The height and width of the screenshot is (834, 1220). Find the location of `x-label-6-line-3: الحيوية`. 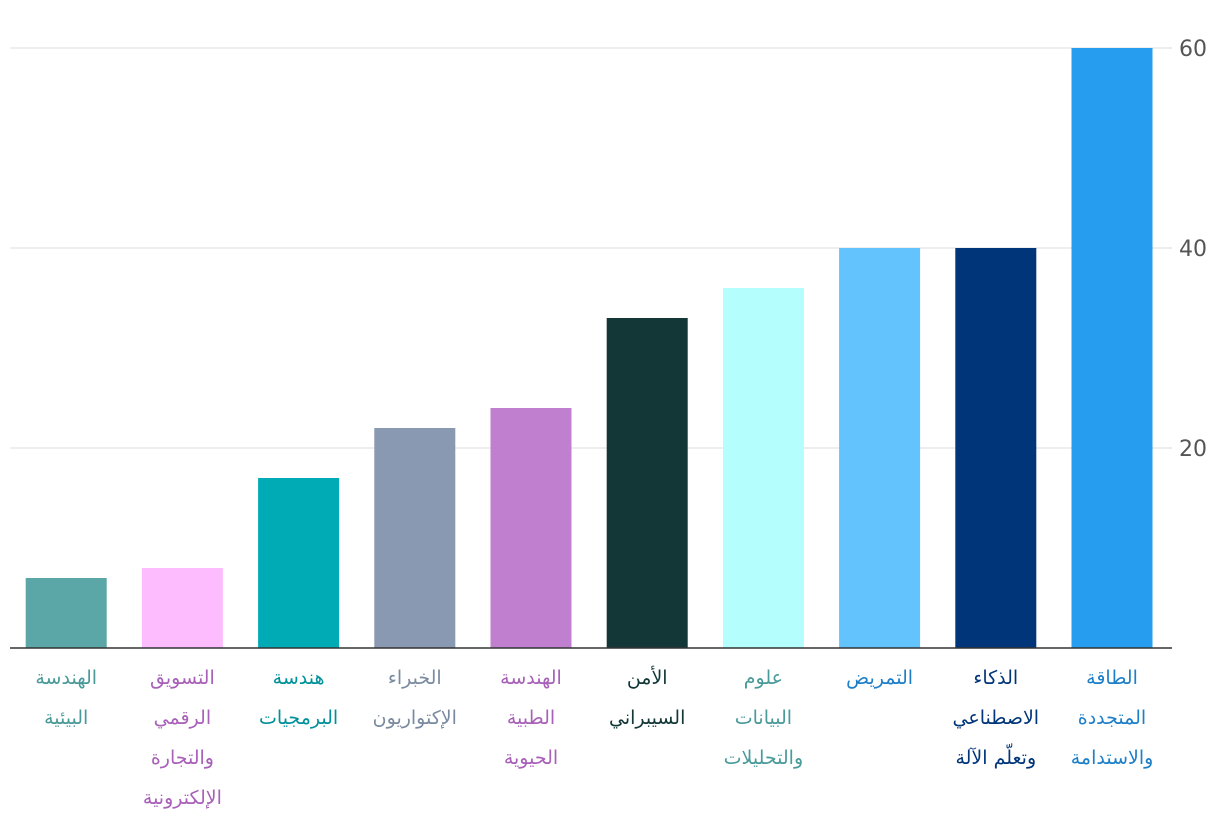

x-label-6-line-3: الحيوية is located at coordinates (531, 758).